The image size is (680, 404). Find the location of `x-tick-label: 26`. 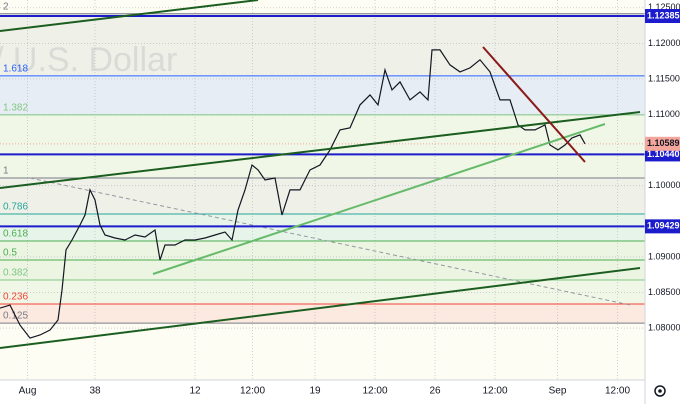

x-tick-label: 26 is located at coordinates (435, 391).